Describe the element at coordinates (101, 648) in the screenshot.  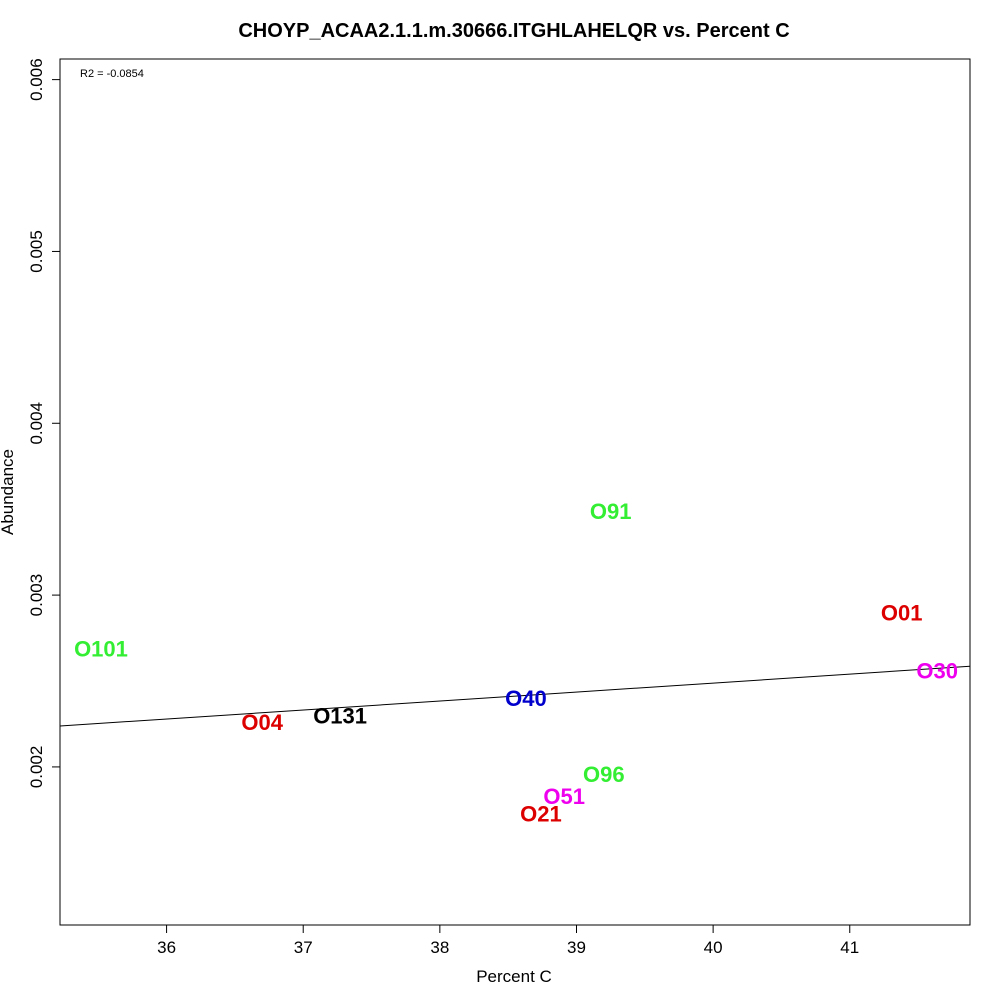
I see `data-point-label: O101` at that location.